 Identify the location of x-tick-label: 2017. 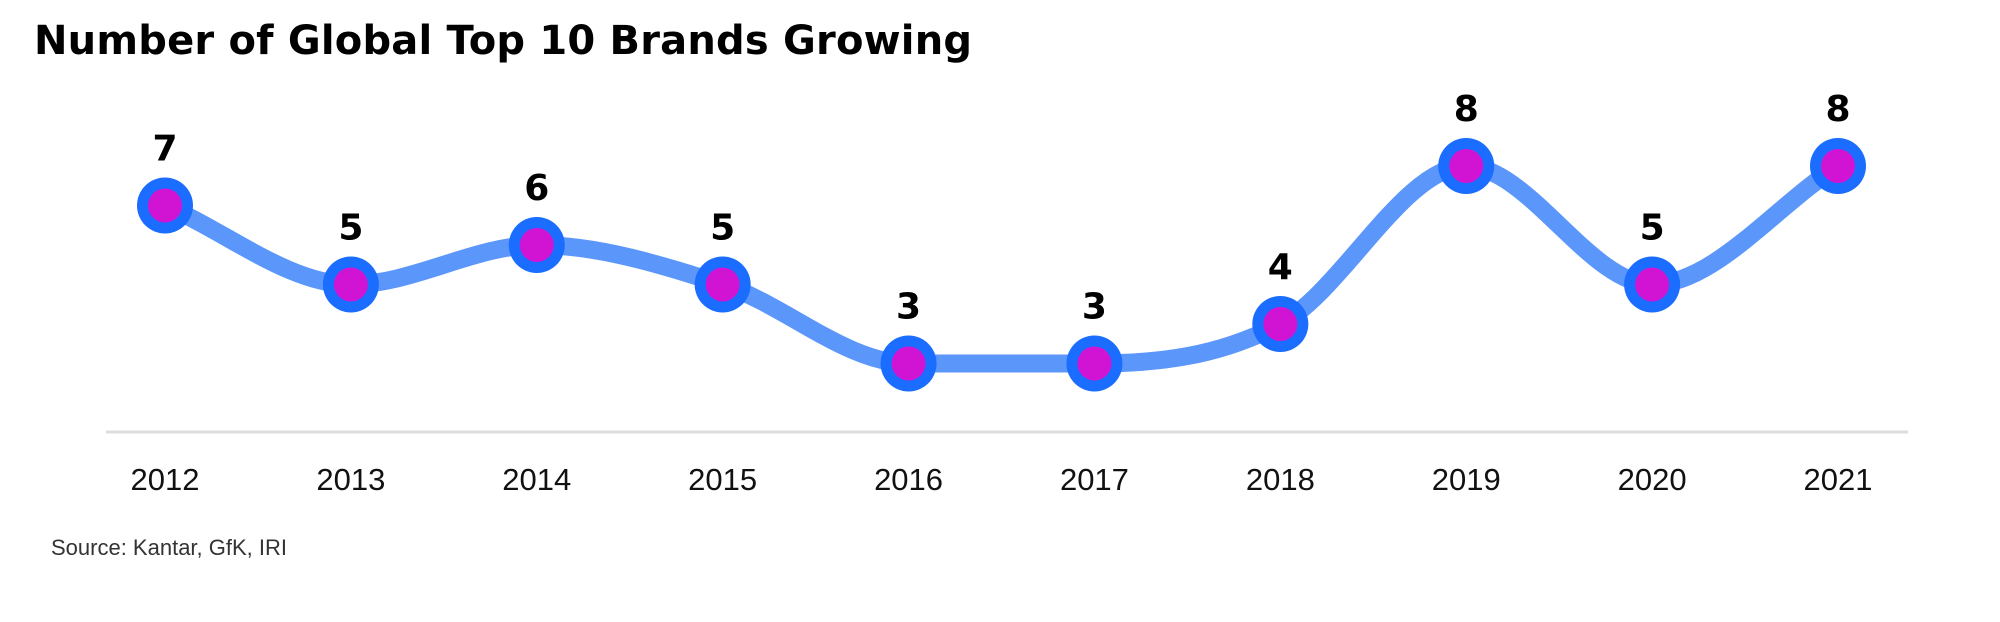
(1094, 479).